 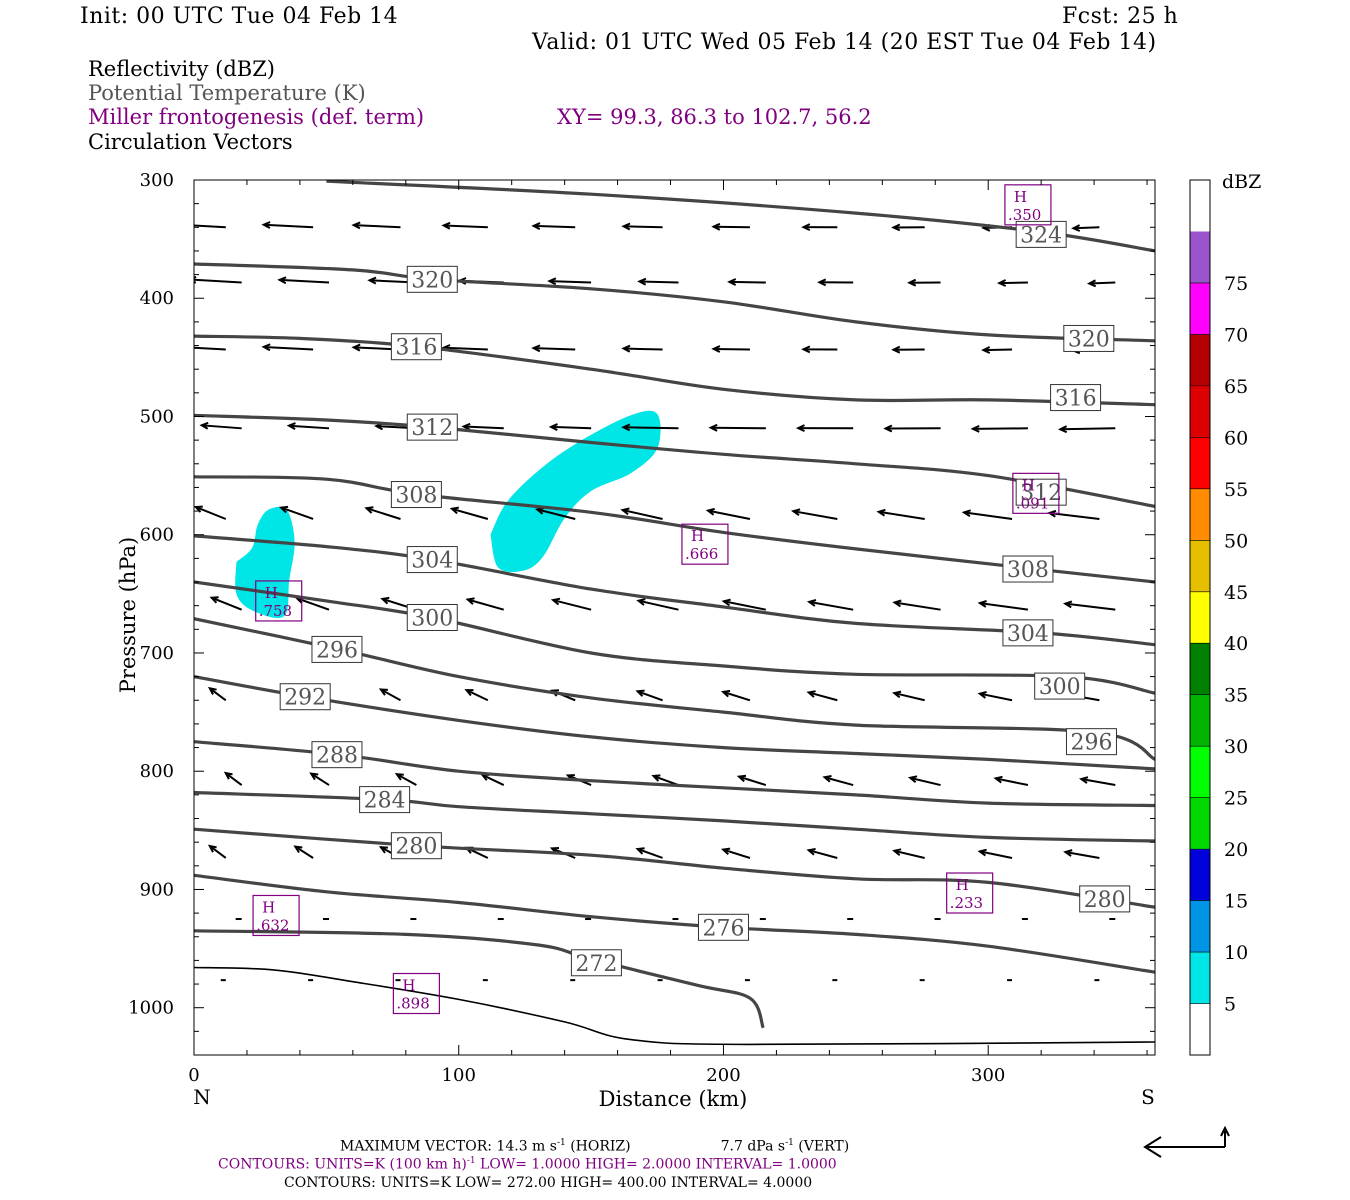 What do you see at coordinates (1236, 696) in the screenshot?
I see `colorbar-label-35: 35` at bounding box center [1236, 696].